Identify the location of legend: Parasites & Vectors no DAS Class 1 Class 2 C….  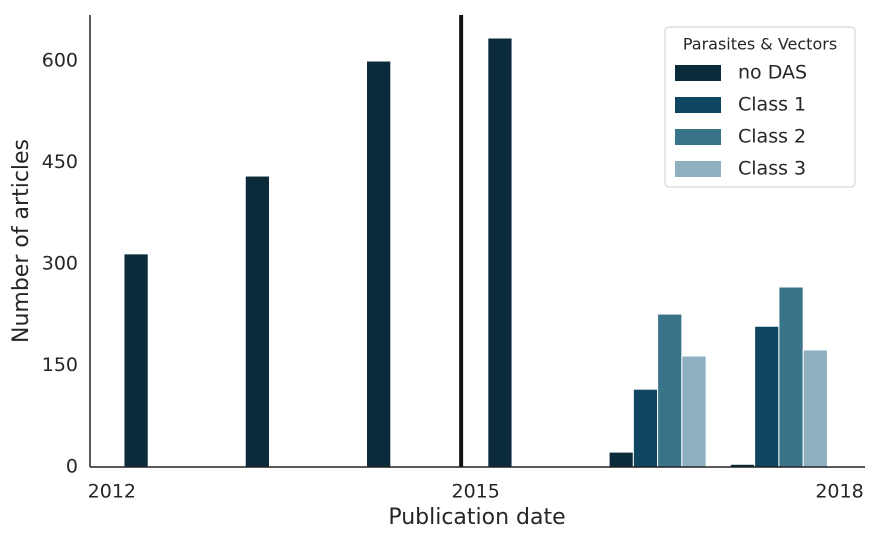
(760, 107).